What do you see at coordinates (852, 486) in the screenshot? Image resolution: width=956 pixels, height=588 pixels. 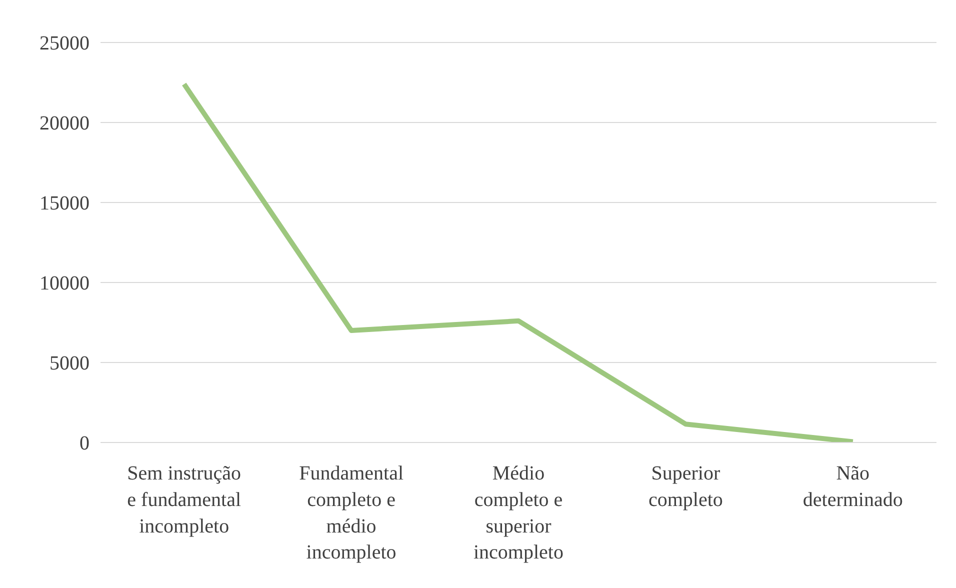 I see `x-tick-label: Não determinado` at bounding box center [852, 486].